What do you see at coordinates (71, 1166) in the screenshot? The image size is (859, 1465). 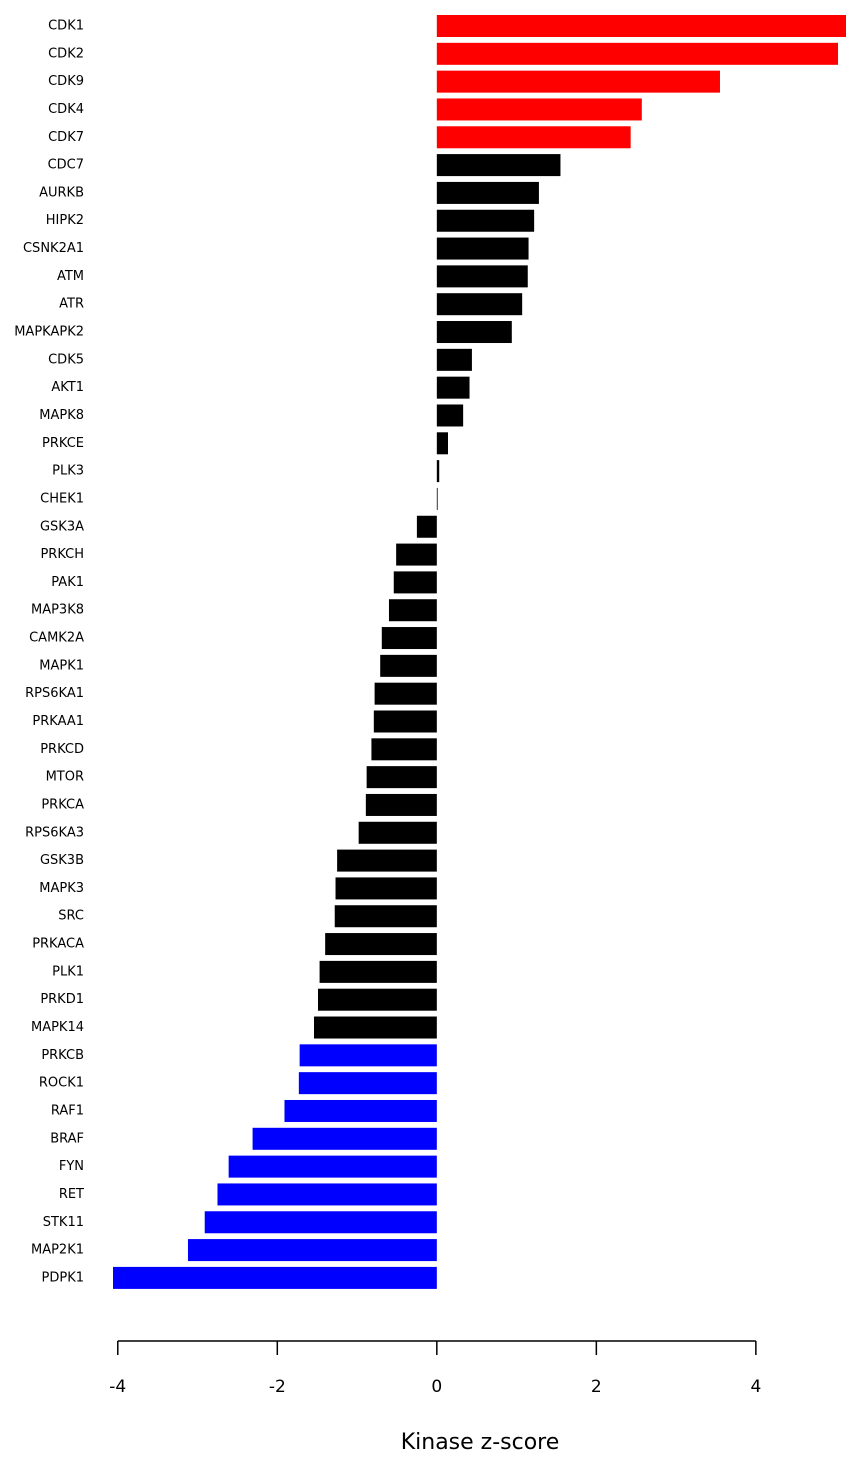 I see `y-tick-label: FYN` at bounding box center [71, 1166].